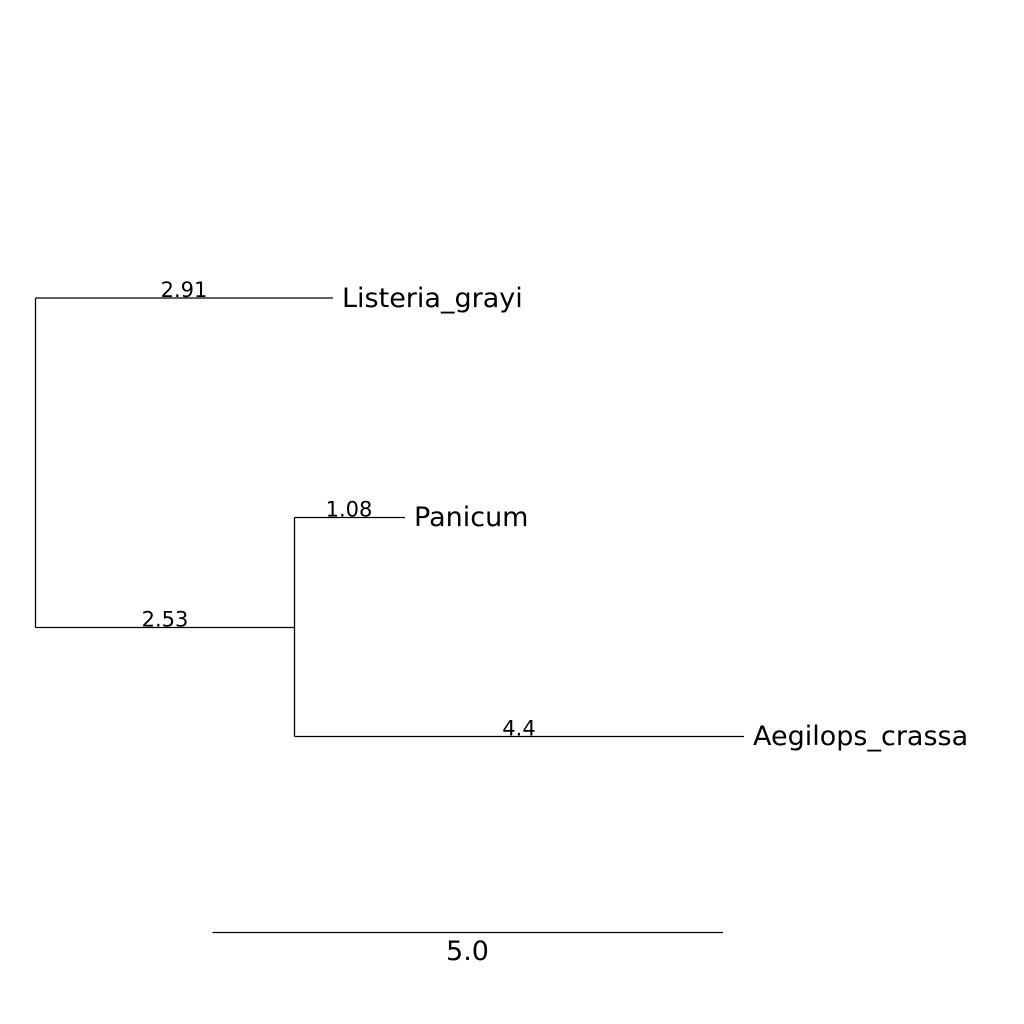 This screenshot has height=1024, width=1024. What do you see at coordinates (432, 298) in the screenshot?
I see `leaf-label-listeria-grayi: Listeria_grayi` at bounding box center [432, 298].